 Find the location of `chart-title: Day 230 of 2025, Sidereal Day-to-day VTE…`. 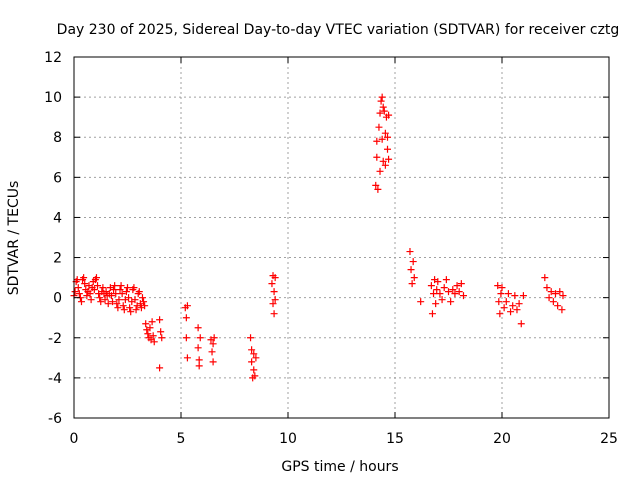

chart-title: Day 230 of 2025, Sidereal Day-to-day VTE… is located at coordinates (338, 30).